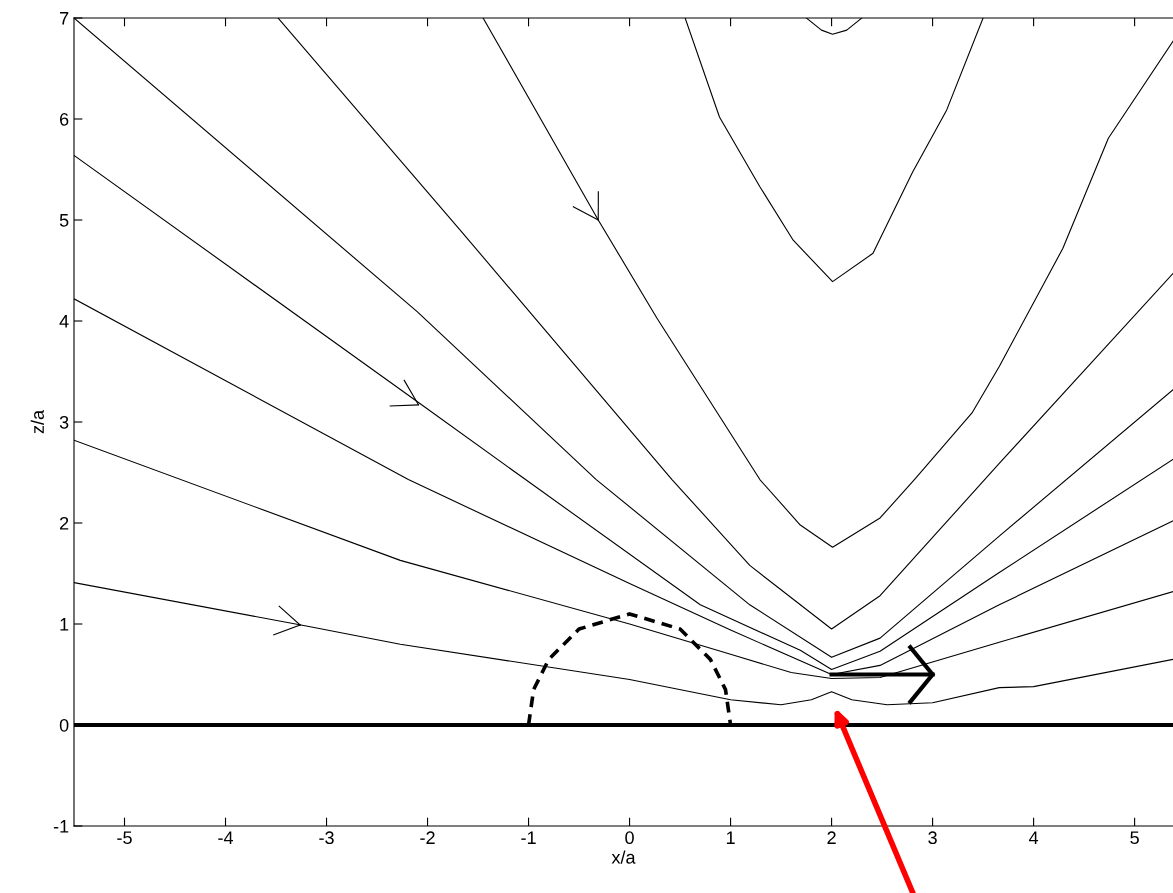 This screenshot has width=1173, height=893. I want to click on y-tick-label: 1, so click(64, 624).